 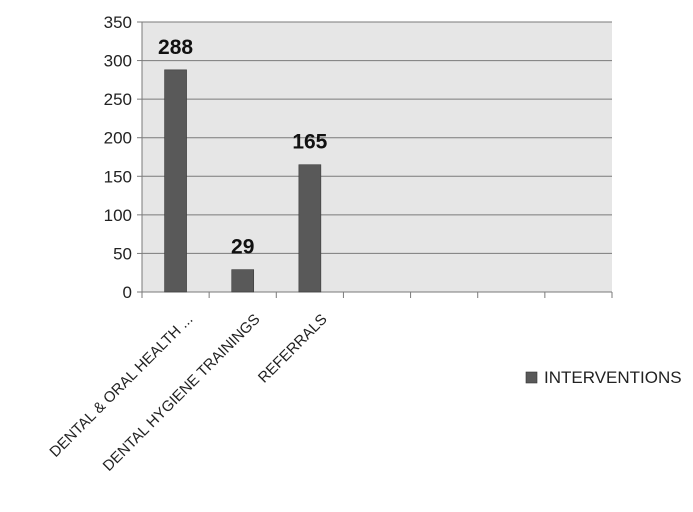 I want to click on category-label: REFERRALS, so click(x=293, y=349).